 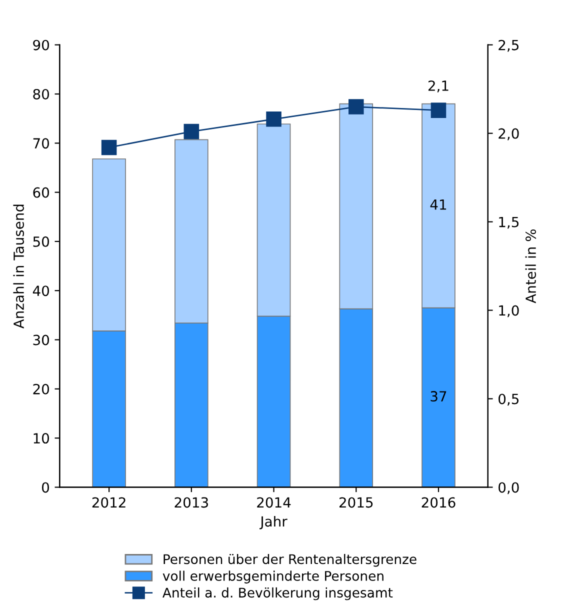 What do you see at coordinates (41, 192) in the screenshot?
I see `y-tick-label: 60` at bounding box center [41, 192].